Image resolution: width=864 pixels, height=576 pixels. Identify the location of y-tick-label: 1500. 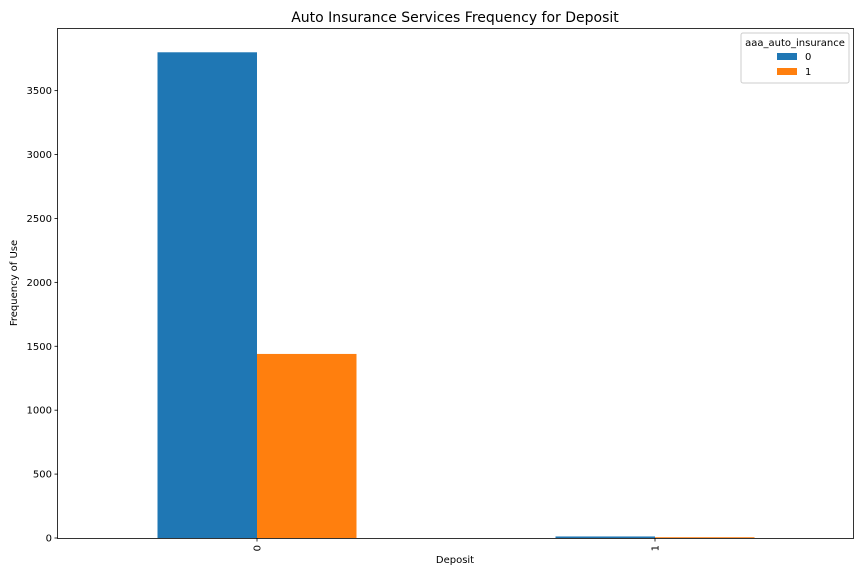
(39, 347).